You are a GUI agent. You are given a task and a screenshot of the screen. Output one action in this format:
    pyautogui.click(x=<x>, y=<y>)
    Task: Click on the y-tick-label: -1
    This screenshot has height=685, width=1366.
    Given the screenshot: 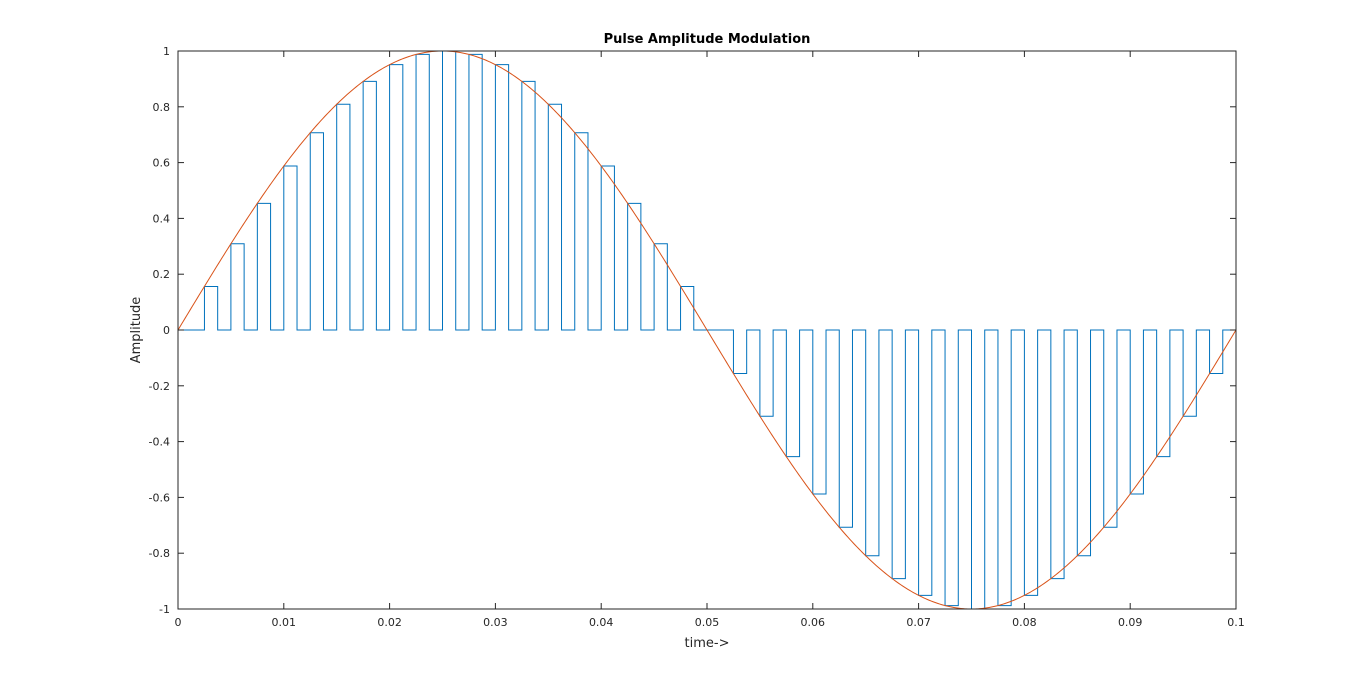 What is the action you would take?
    pyautogui.click(x=164, y=609)
    